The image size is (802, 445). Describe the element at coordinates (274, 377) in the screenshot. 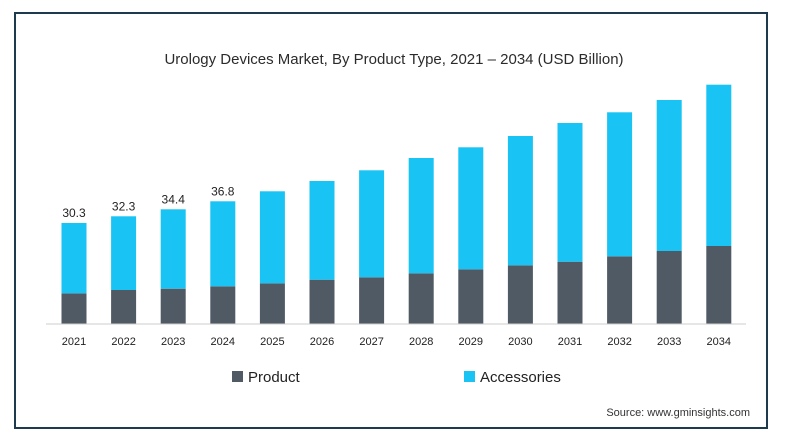

I see `legend-label-product: Product` at that location.